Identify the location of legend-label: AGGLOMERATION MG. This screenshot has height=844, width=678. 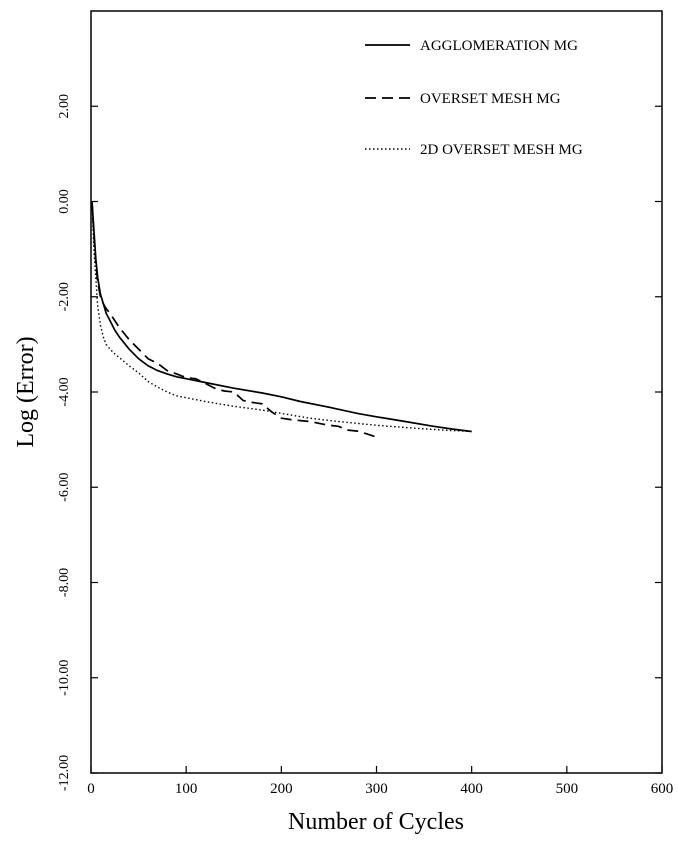
(499, 46).